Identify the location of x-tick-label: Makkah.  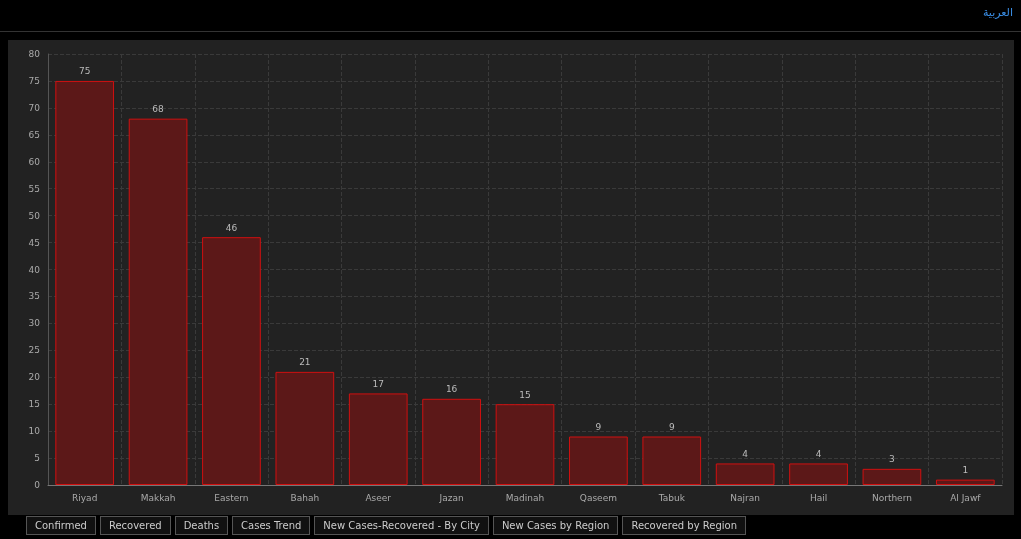
(158, 497).